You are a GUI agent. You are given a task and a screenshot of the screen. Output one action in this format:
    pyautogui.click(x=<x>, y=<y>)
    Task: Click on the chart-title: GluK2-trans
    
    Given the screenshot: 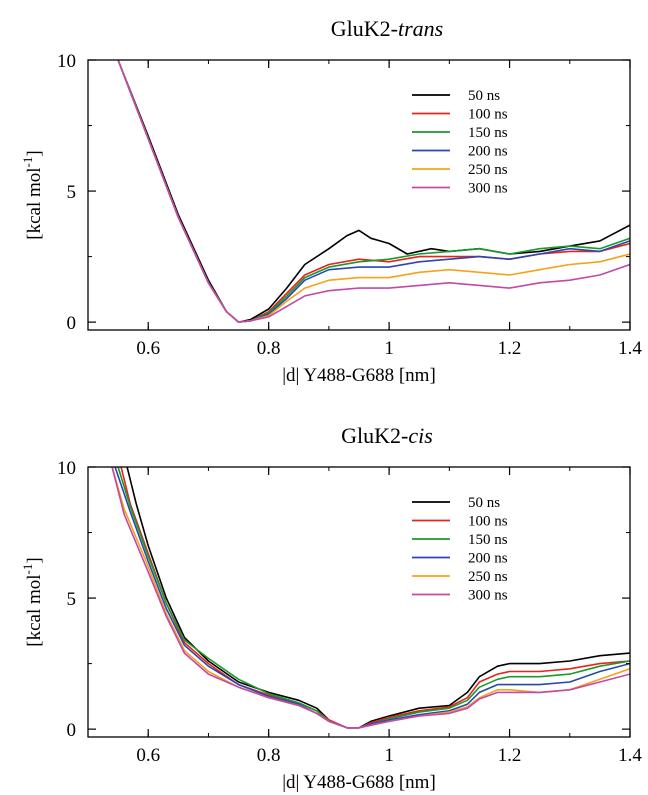 What is the action you would take?
    pyautogui.click(x=387, y=28)
    